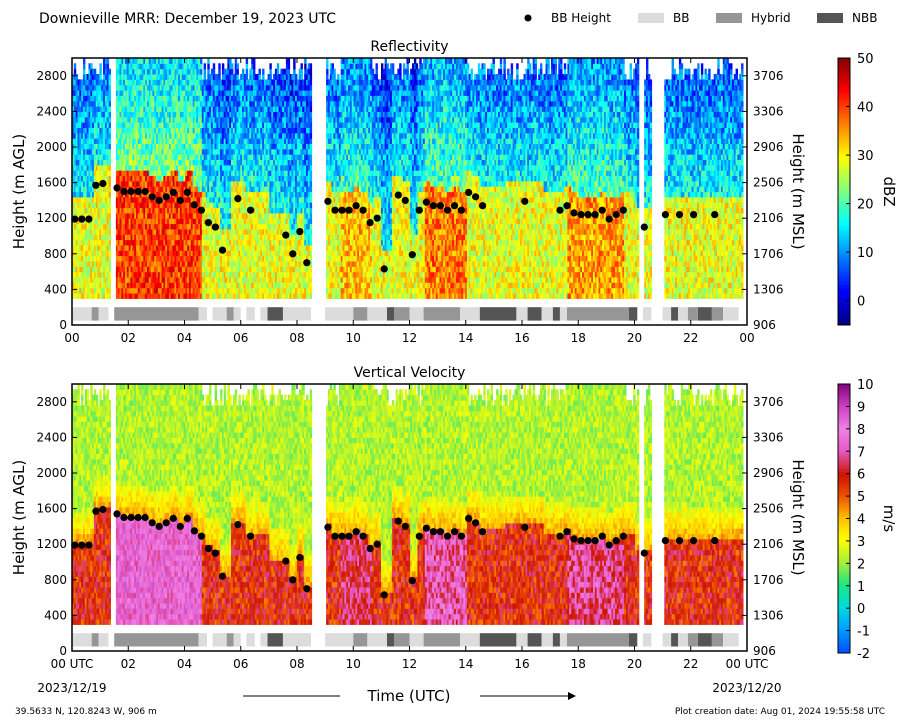  Describe the element at coordinates (729, 18) in the screenshot. I see `legend-swatch` at that location.